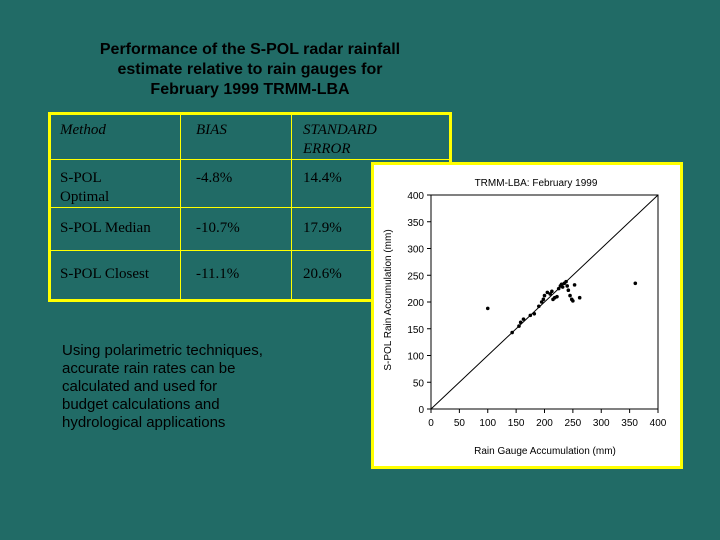 The width and height of the screenshot is (720, 540). What do you see at coordinates (573, 423) in the screenshot?
I see `x-tick-label: 250` at bounding box center [573, 423].